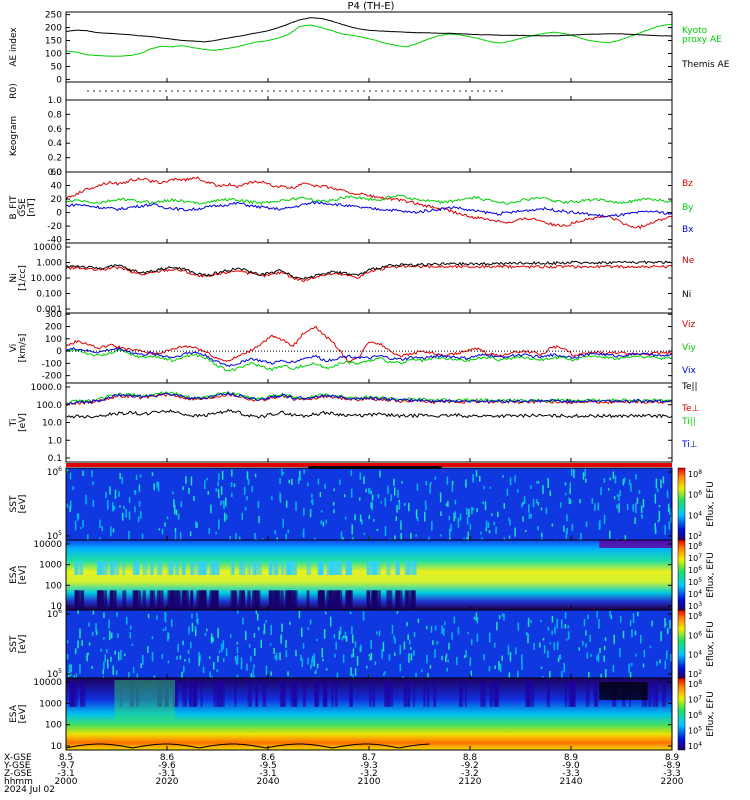 The height and width of the screenshot is (800, 750). Describe the element at coordinates (29, 790) in the screenshot. I see `xaxis-row-label: 2024 Jul 02` at that location.